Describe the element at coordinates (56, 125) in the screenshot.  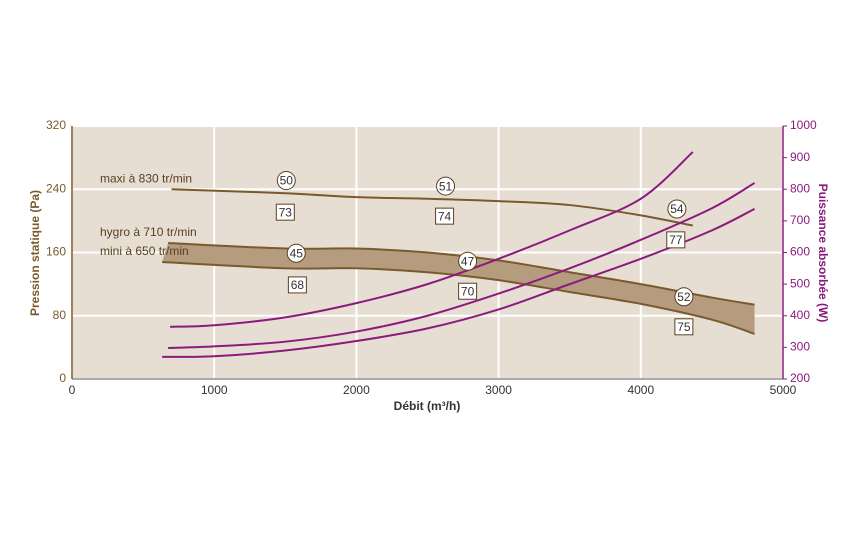
I see `y-tick-label: 320` at that location.